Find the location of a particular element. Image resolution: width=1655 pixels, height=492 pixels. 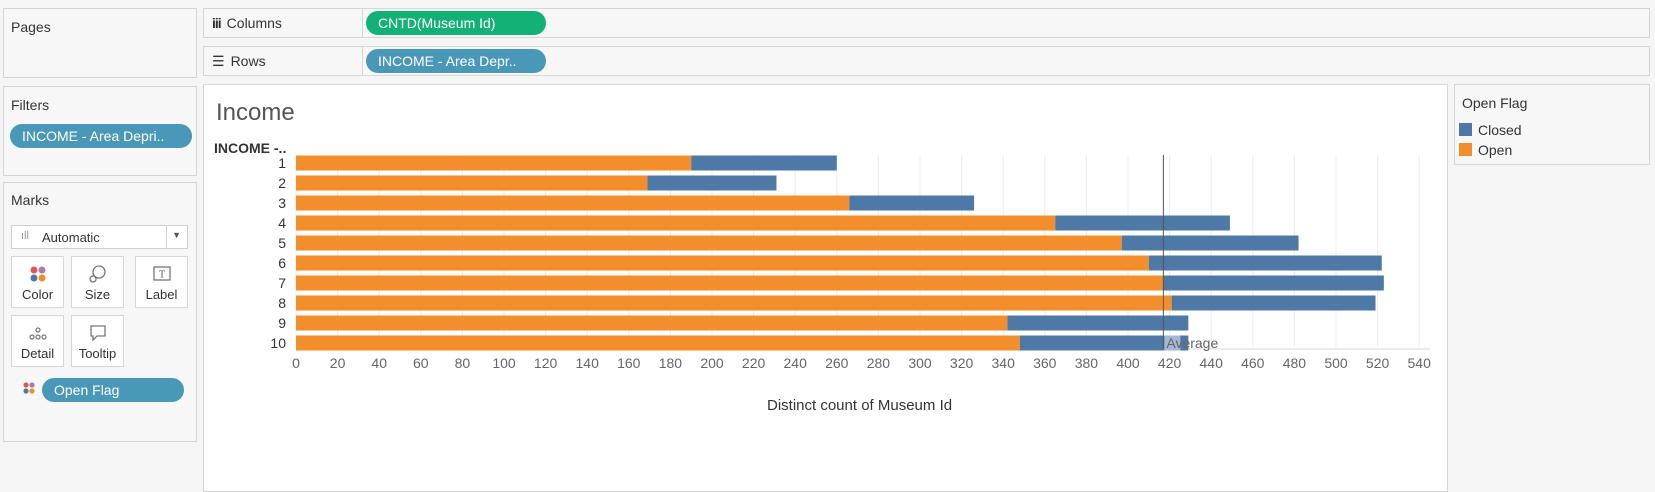

tooltip-card: Tooltip is located at coordinates (97, 341).